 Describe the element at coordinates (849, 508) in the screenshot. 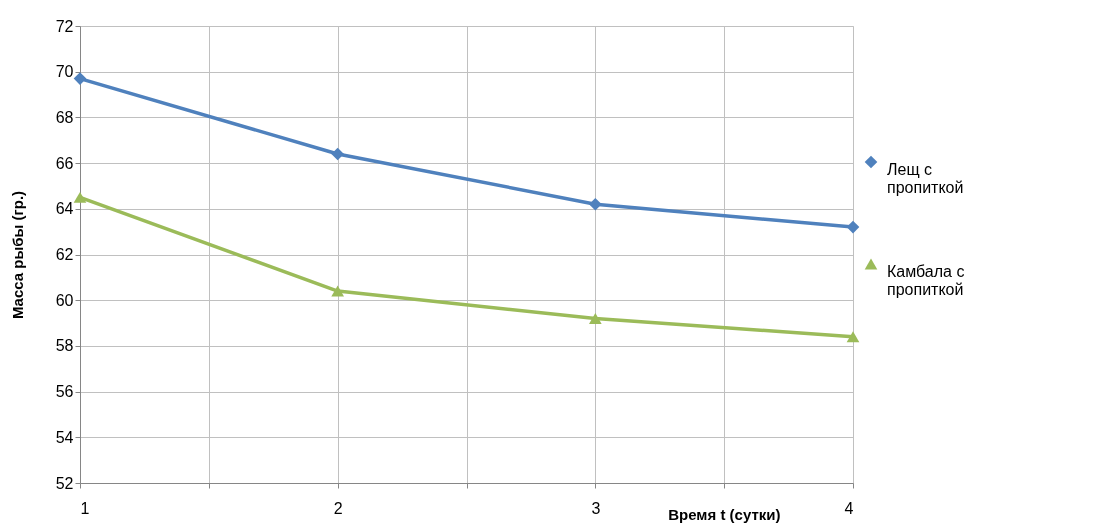

I see `x-tick-label: 4` at that location.